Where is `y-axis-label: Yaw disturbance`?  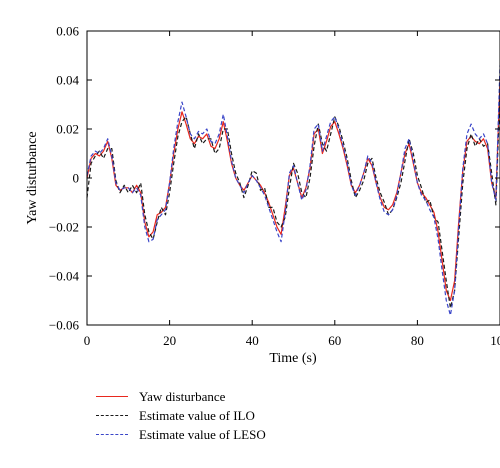 y-axis-label: Yaw disturbance is located at coordinates (32, 177).